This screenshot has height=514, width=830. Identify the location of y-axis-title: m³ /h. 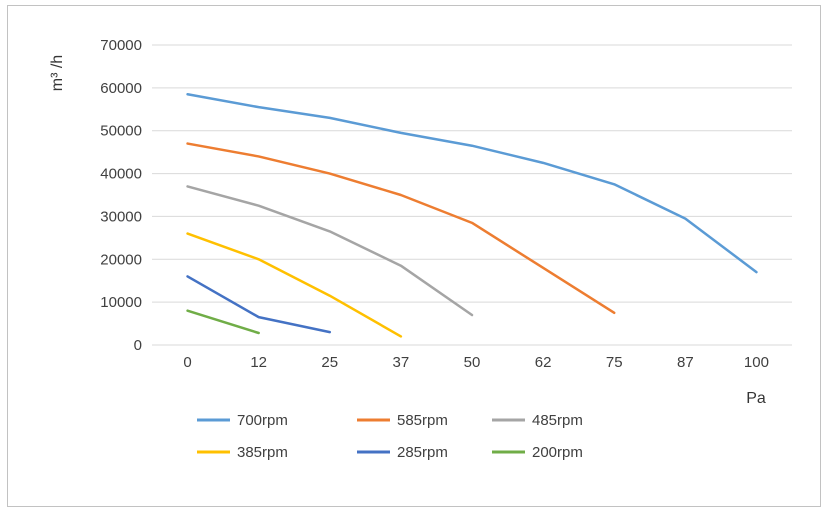
(57, 73).